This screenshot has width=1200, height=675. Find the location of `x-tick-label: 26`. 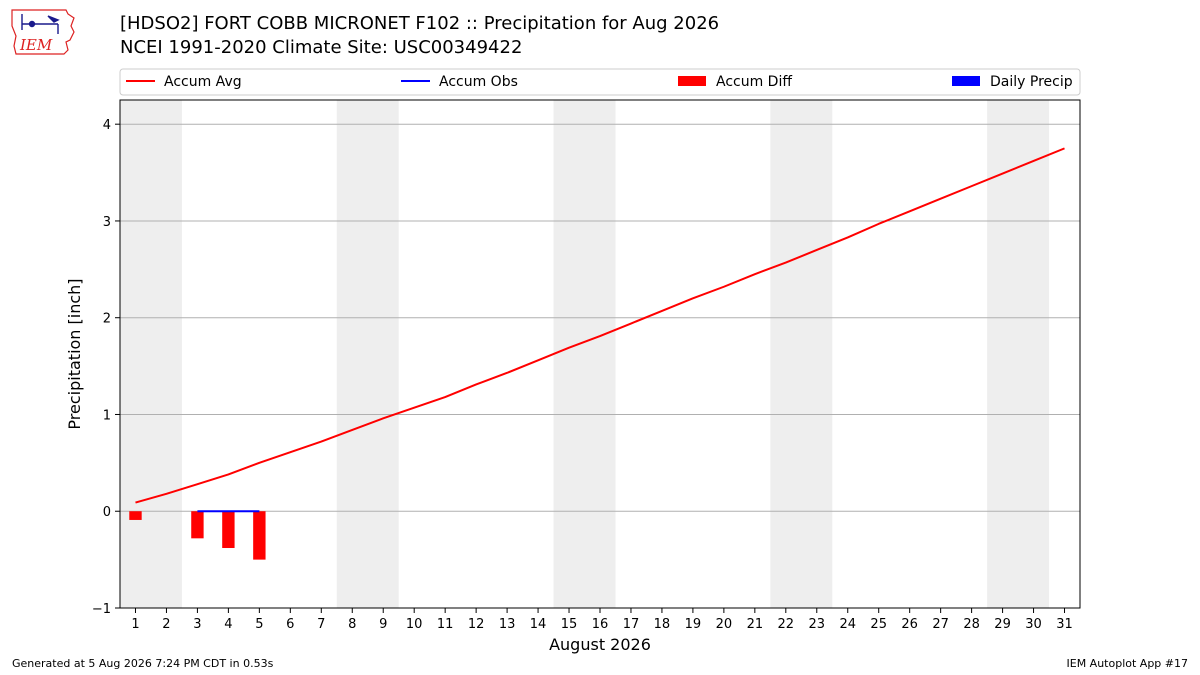

x-tick-label: 26 is located at coordinates (909, 624).